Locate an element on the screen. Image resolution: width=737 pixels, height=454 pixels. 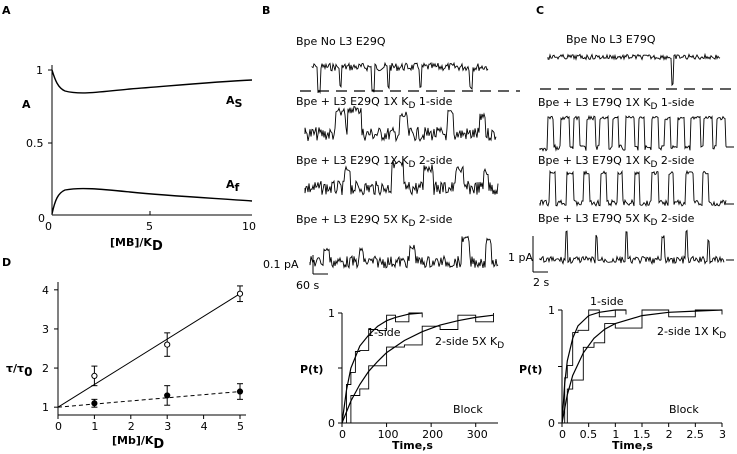
panel-b-cdf-ticks: 0 100 200 300 1 0 is located at coordinates (408, 374).